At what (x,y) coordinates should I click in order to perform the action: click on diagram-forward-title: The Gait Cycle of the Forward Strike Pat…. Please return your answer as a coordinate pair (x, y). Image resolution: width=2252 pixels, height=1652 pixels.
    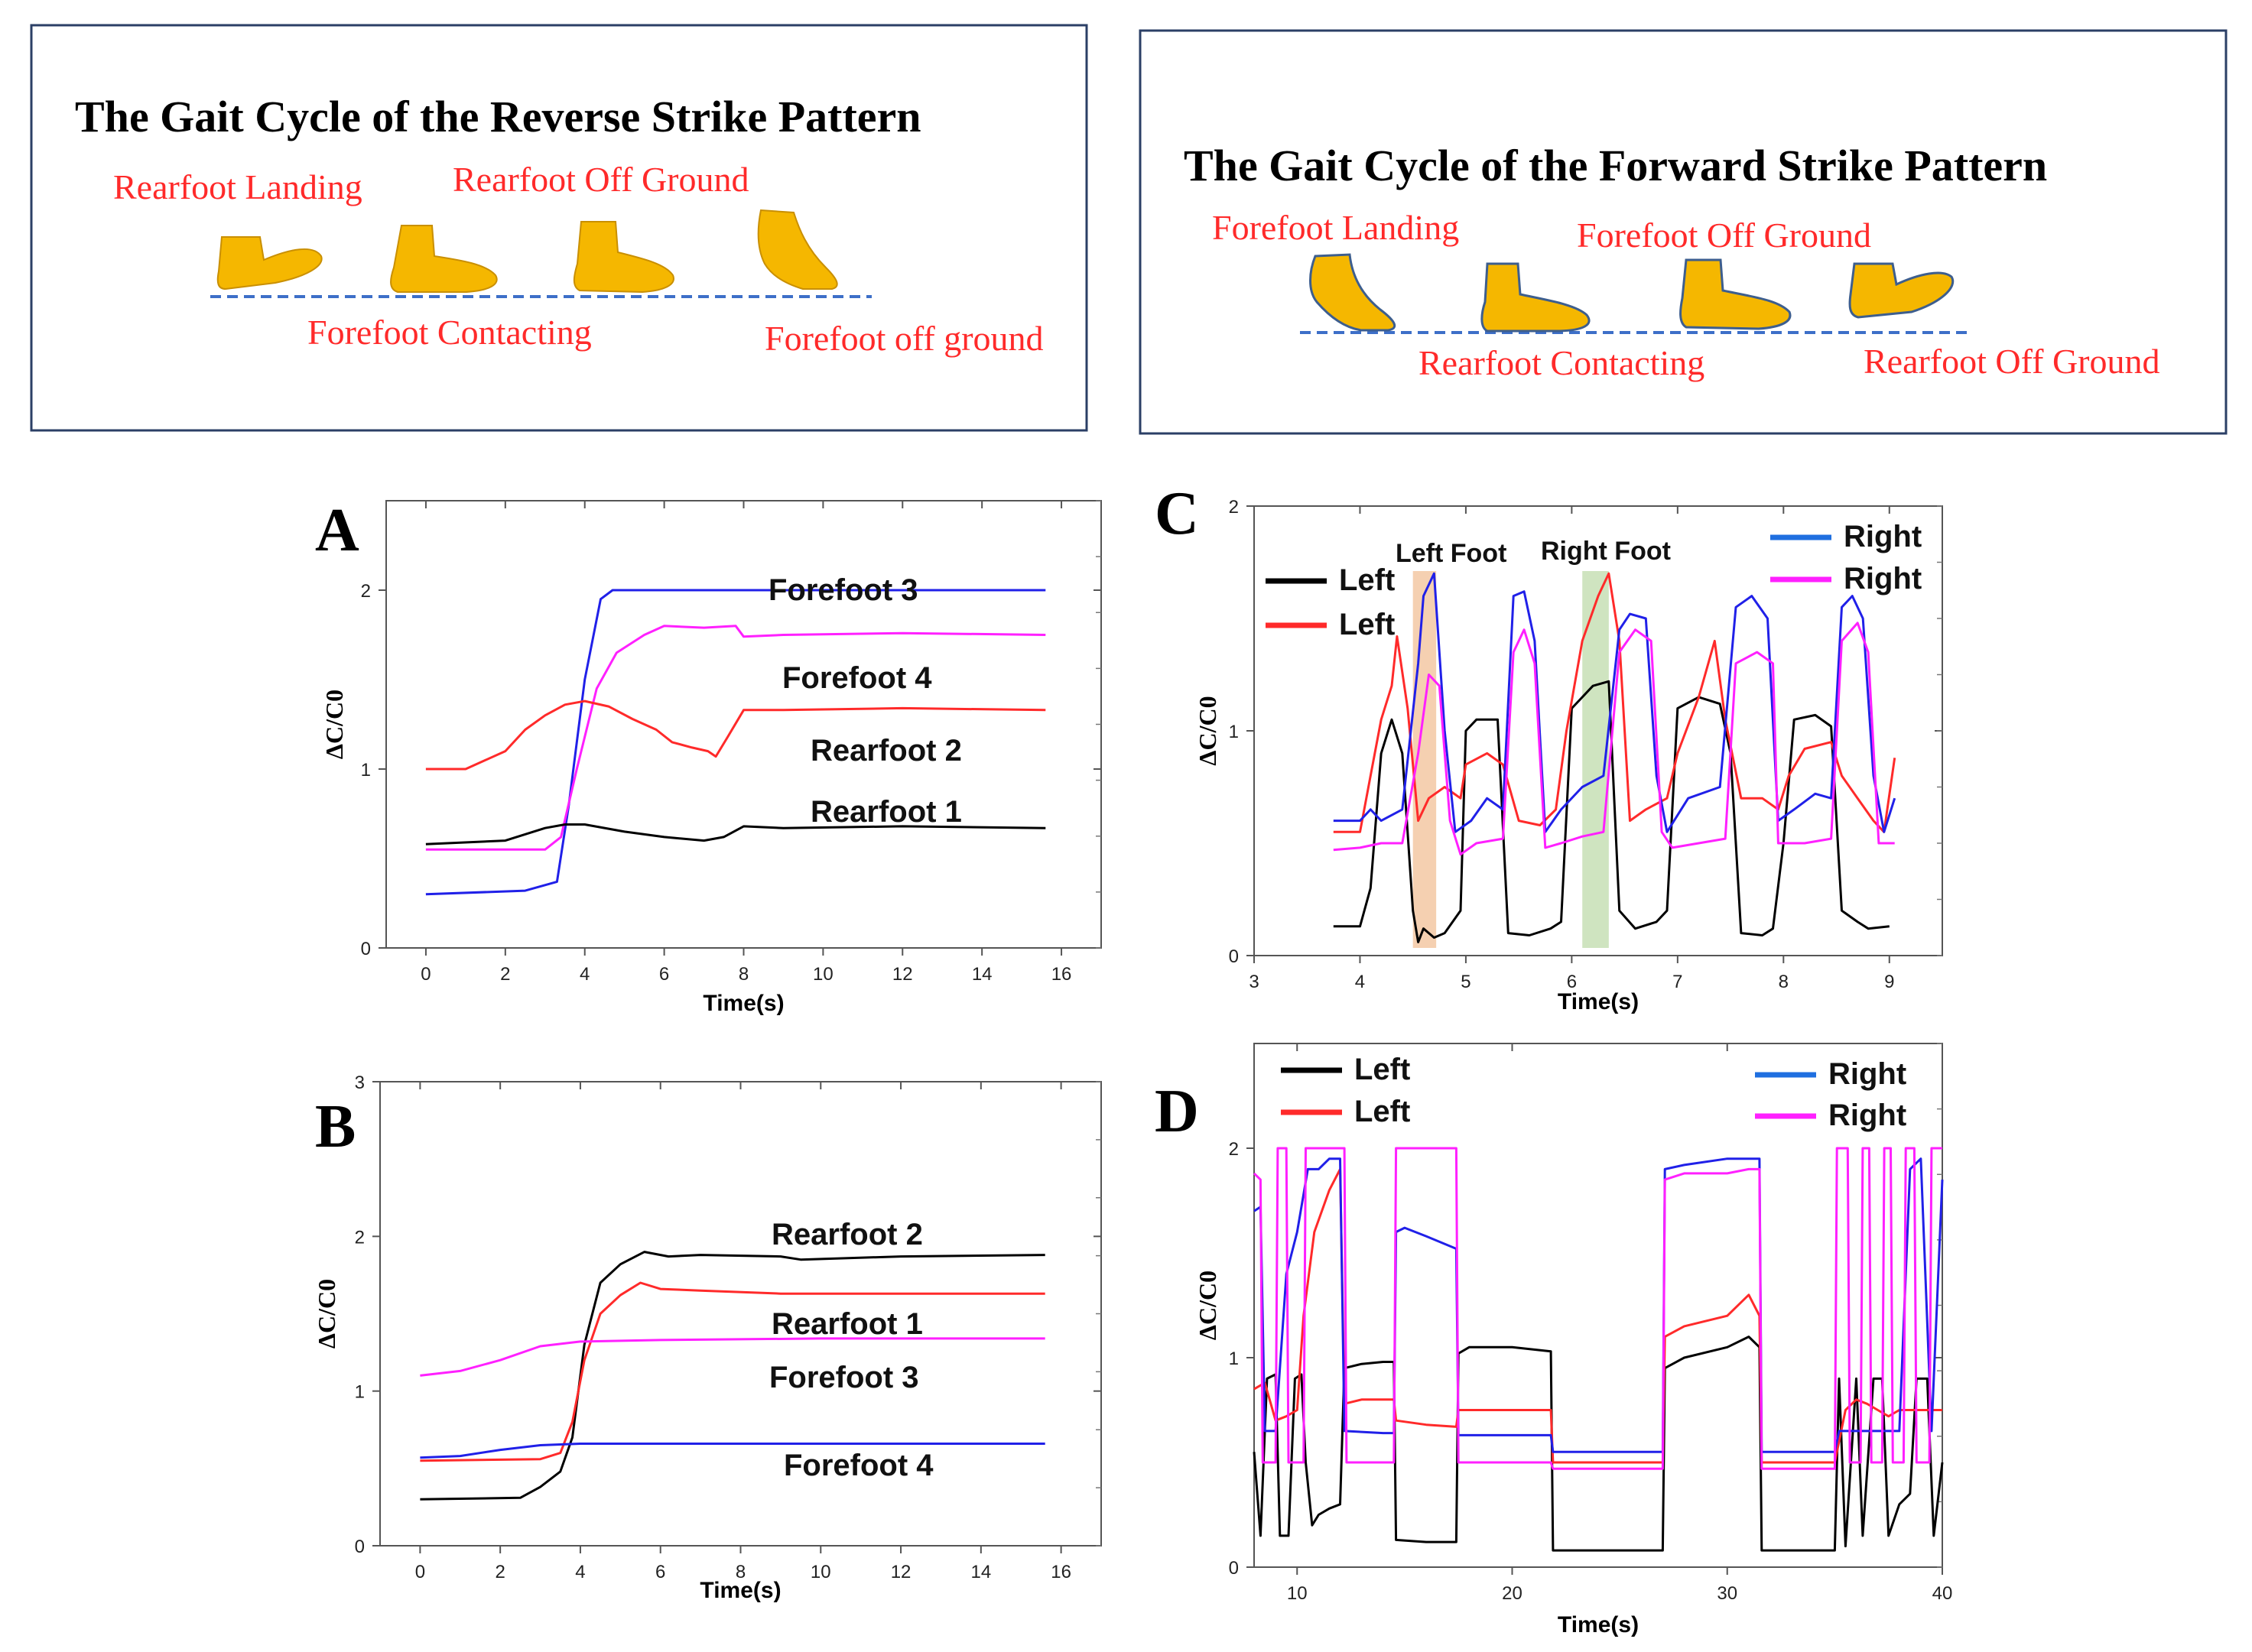
    Looking at the image, I should click on (1615, 165).